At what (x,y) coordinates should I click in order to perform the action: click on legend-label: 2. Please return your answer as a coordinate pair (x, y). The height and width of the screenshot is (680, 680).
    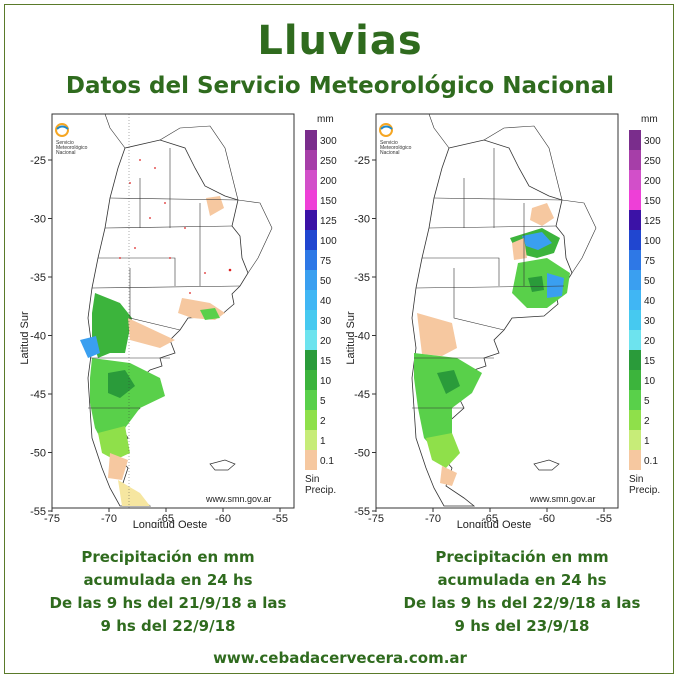
    Looking at the image, I should click on (647, 421).